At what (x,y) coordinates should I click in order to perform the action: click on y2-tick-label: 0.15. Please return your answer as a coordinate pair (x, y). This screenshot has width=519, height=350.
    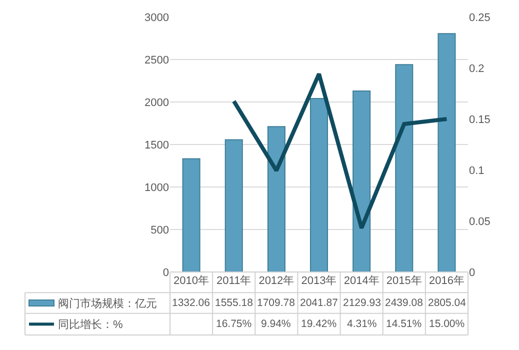
    Looking at the image, I should click on (479, 120).